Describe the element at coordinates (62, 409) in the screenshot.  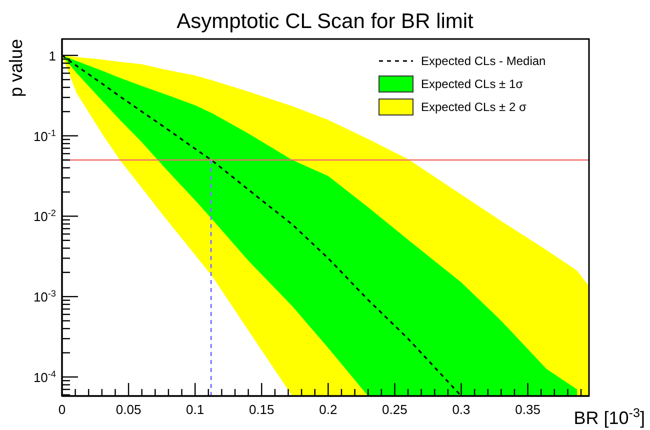
I see `x-tick-label: 0` at that location.